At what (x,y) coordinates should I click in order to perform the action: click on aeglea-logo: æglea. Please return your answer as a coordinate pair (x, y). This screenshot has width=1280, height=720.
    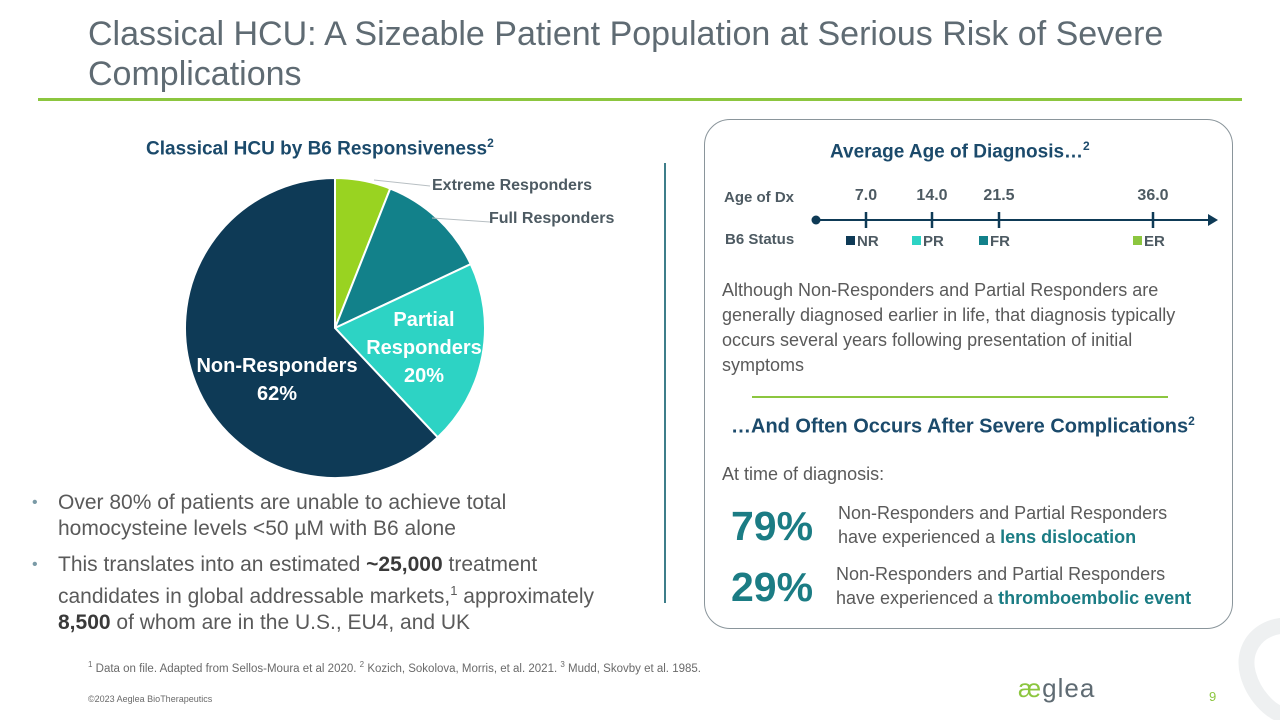
    Looking at the image, I should click on (1057, 688).